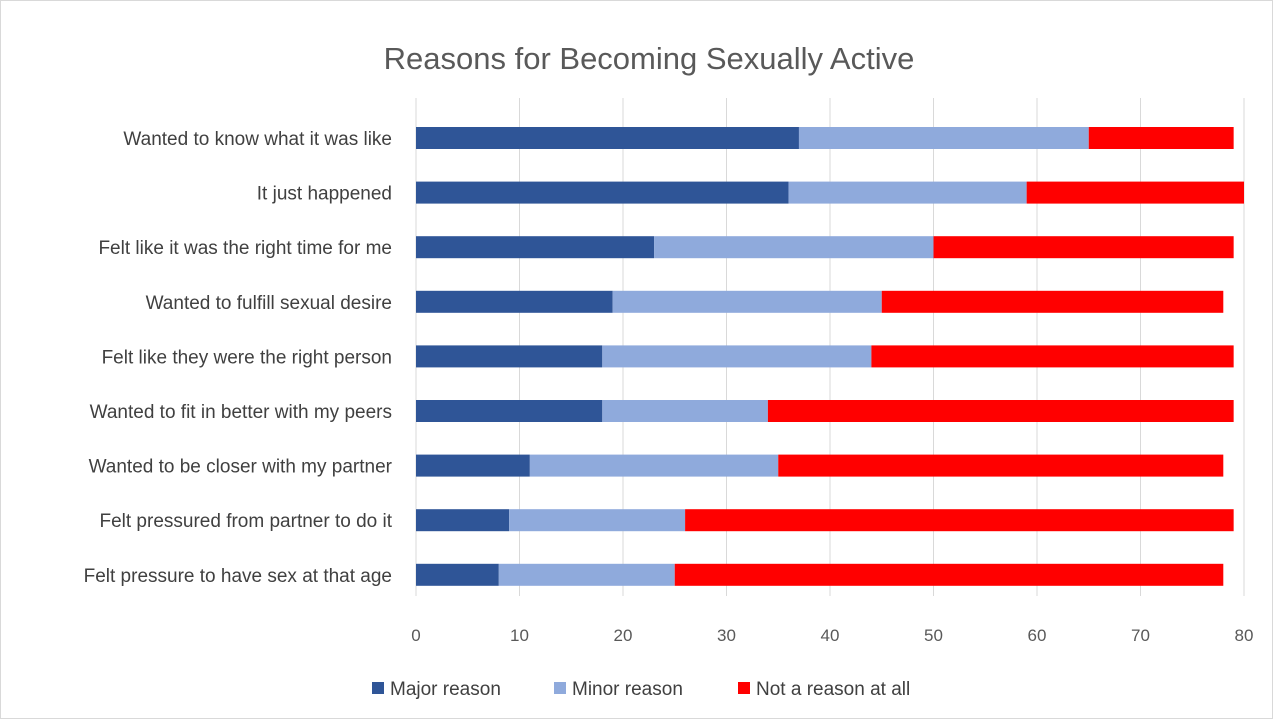 This screenshot has width=1273, height=723. I want to click on category-label: Wanted to fit in better with my peers, so click(241, 412).